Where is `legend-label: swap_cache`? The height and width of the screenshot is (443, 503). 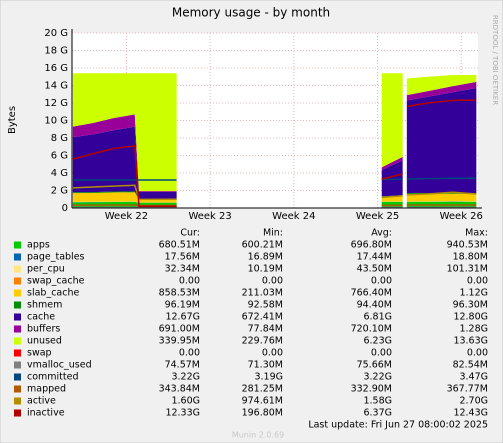 legend-label: swap_cache is located at coordinates (56, 281).